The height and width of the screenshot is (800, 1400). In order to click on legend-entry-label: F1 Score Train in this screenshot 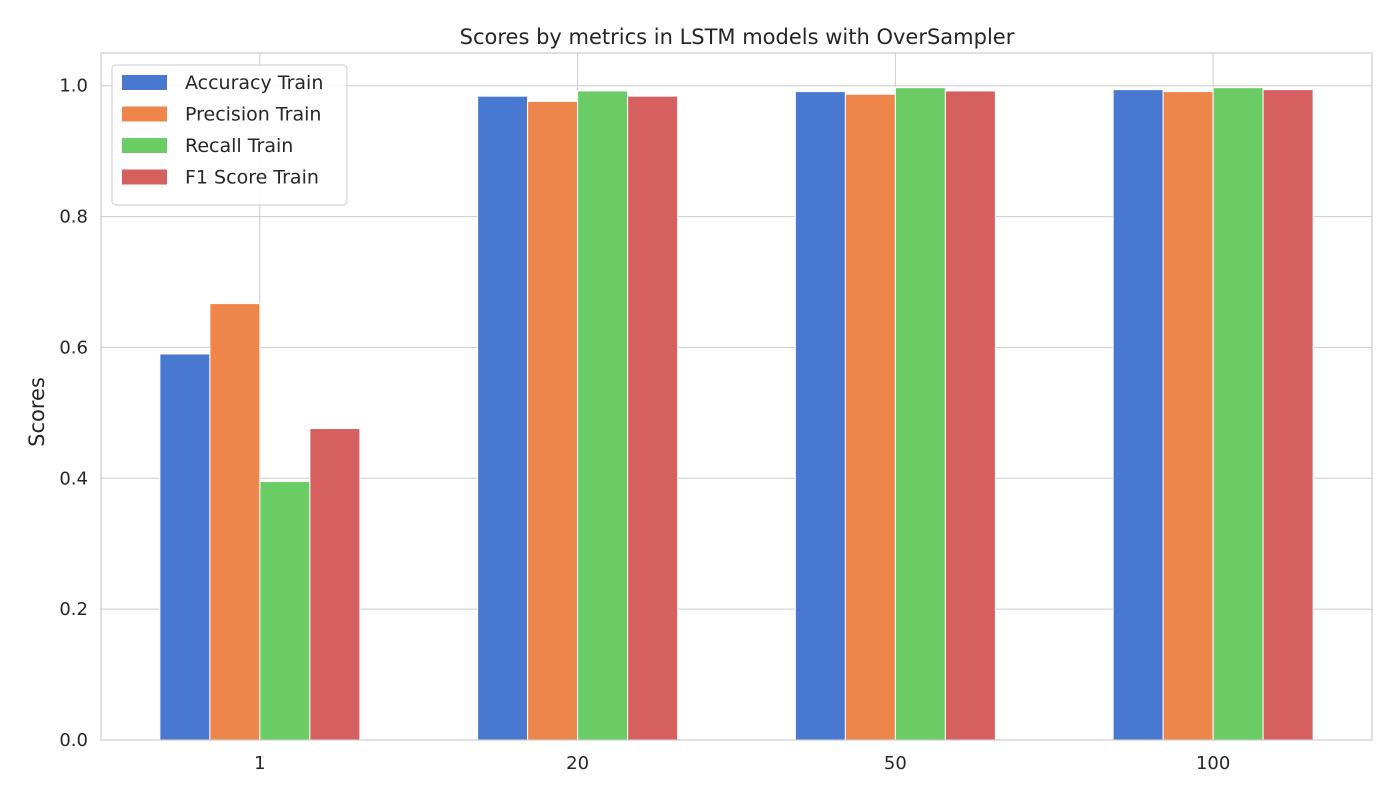, I will do `click(252, 178)`.